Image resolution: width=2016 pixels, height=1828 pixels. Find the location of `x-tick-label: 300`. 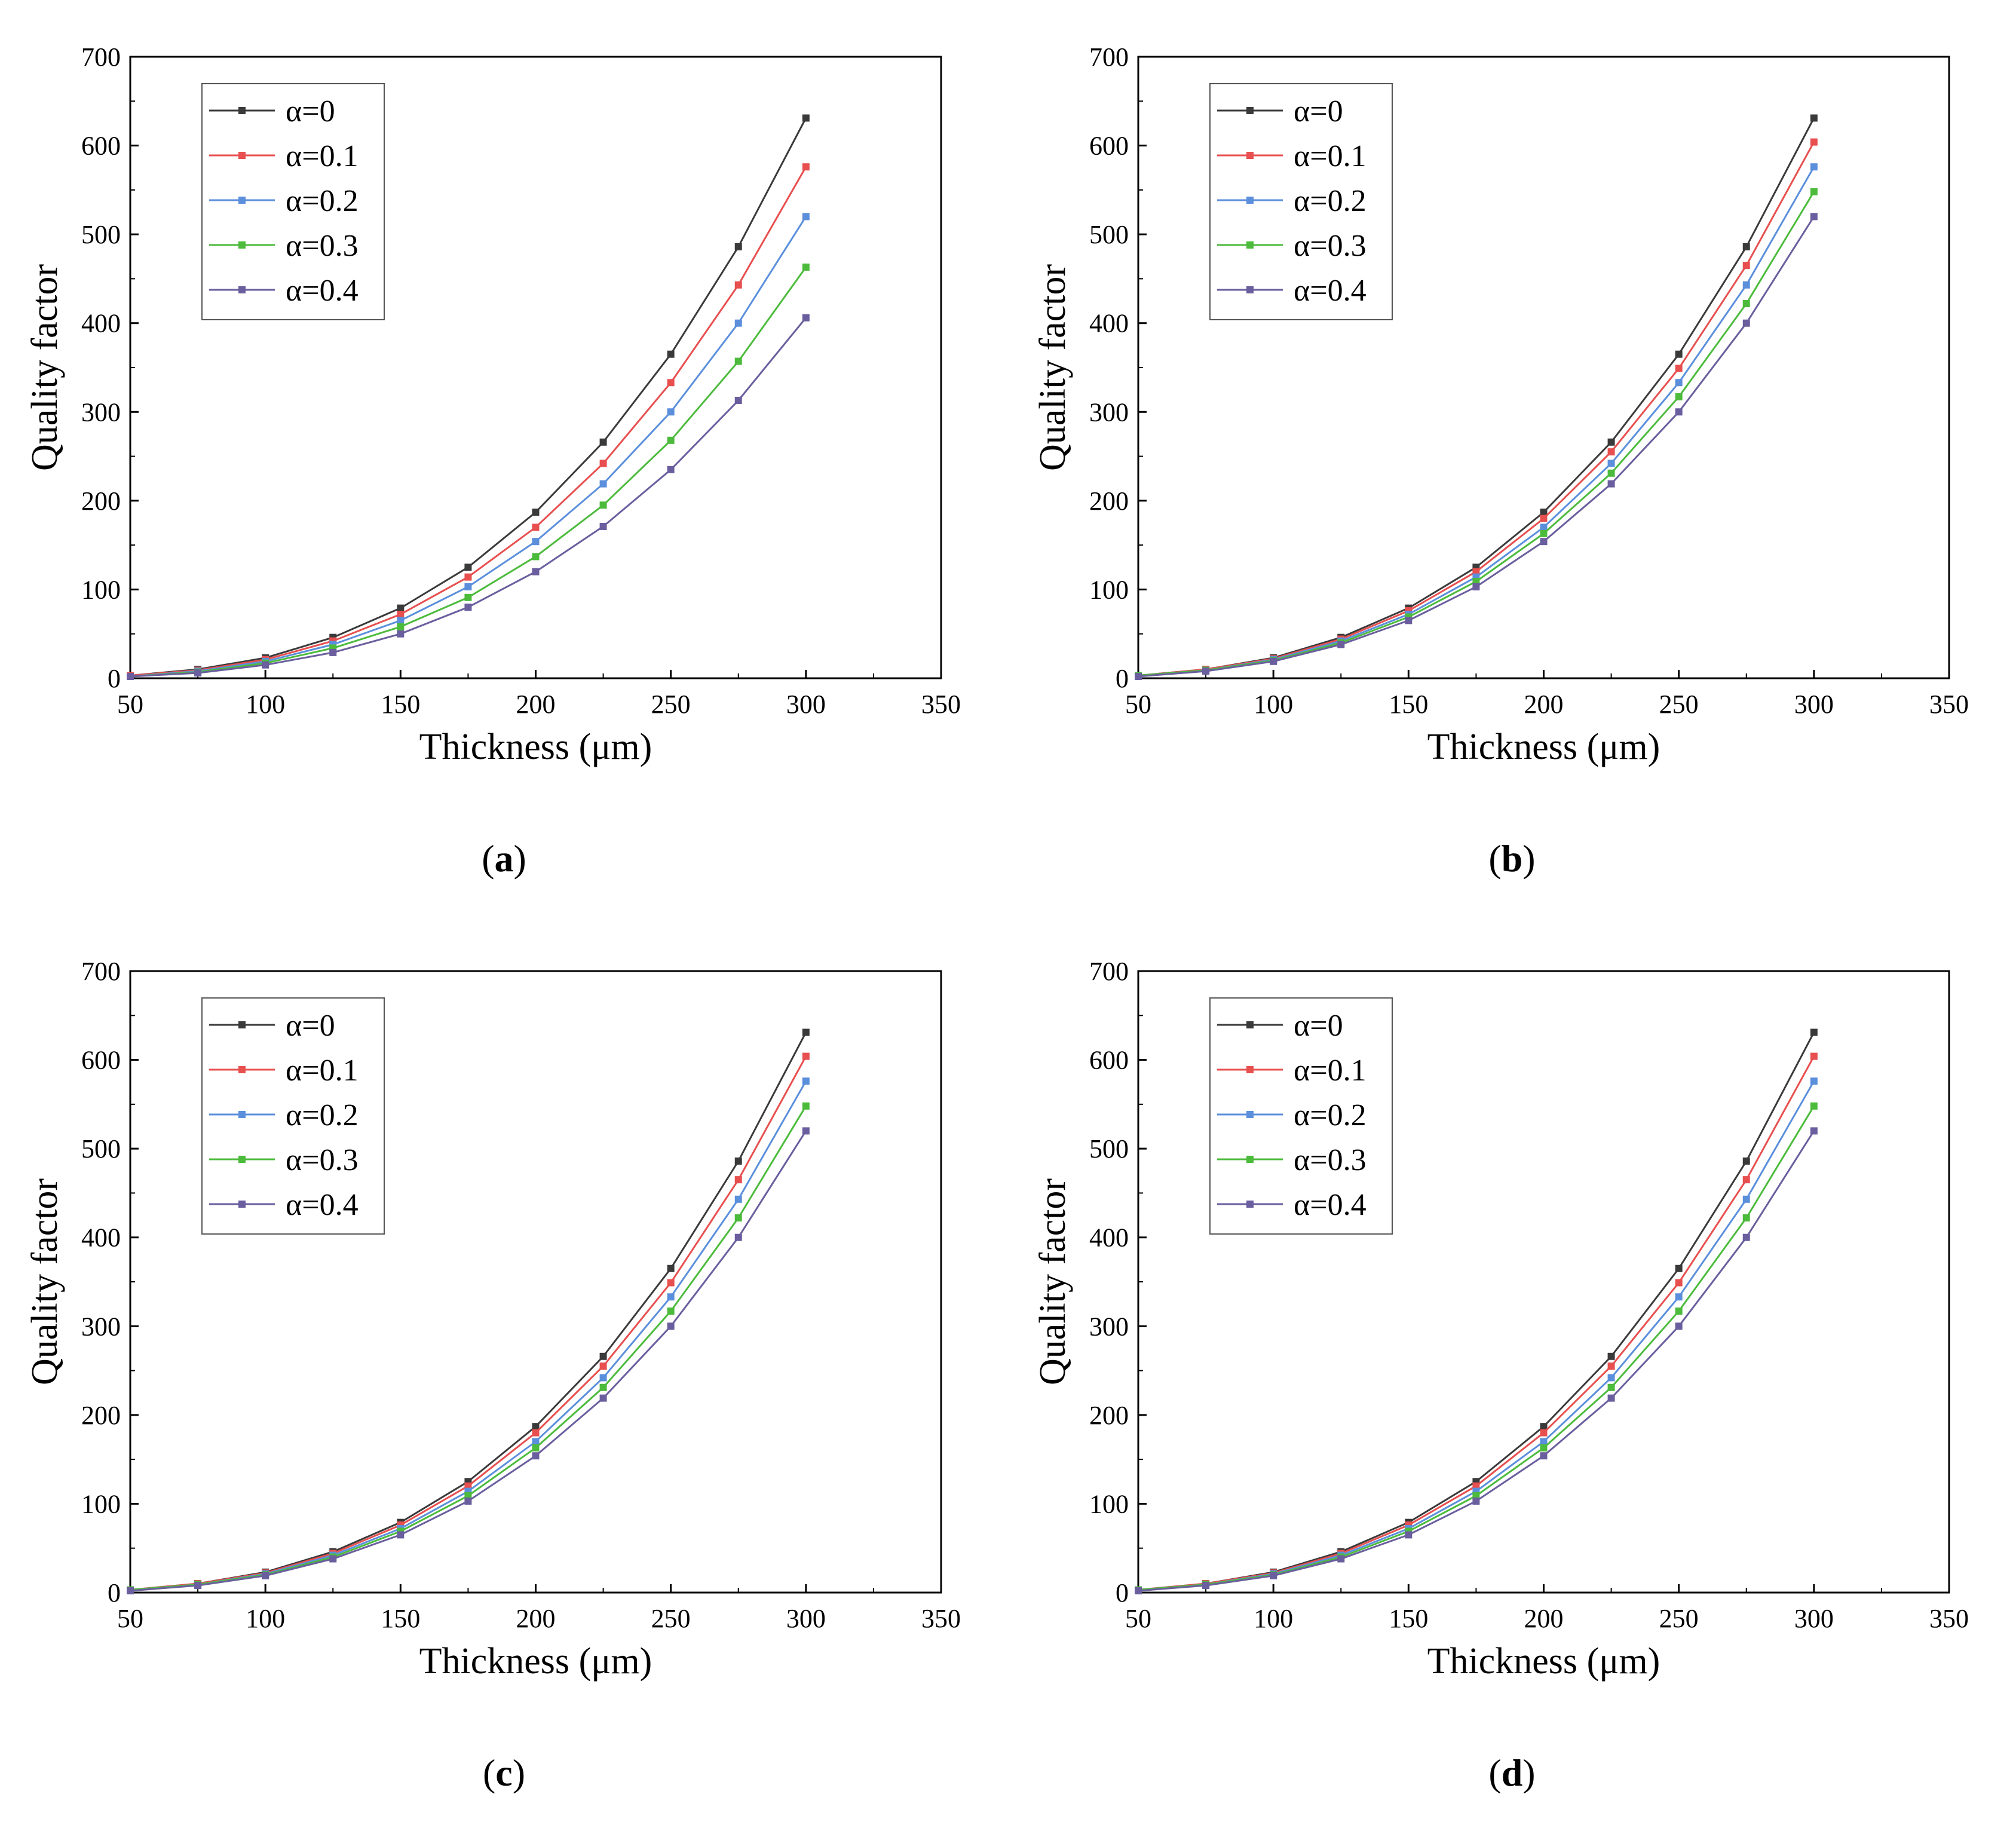

x-tick-label: 300 is located at coordinates (1814, 1618).